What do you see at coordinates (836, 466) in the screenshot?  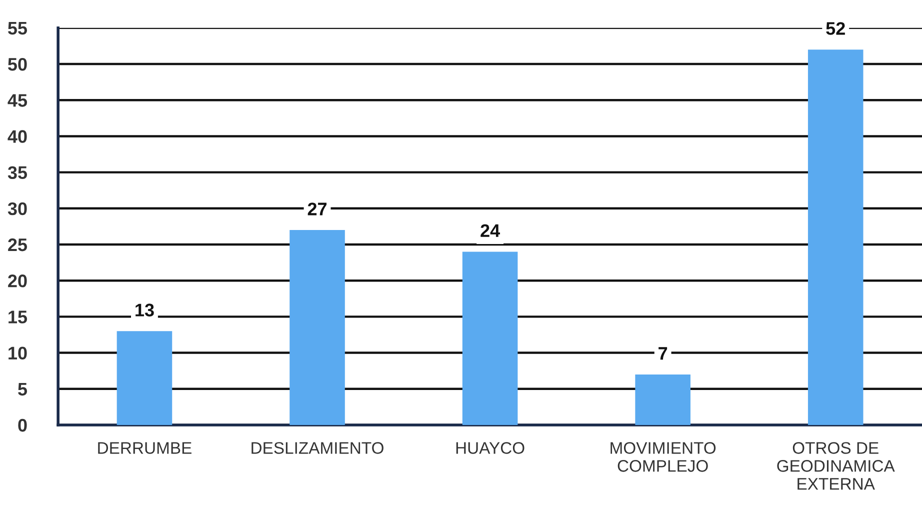 I see `x-tick-label: OTROS DE GEODINAMICA EXTERNA` at bounding box center [836, 466].